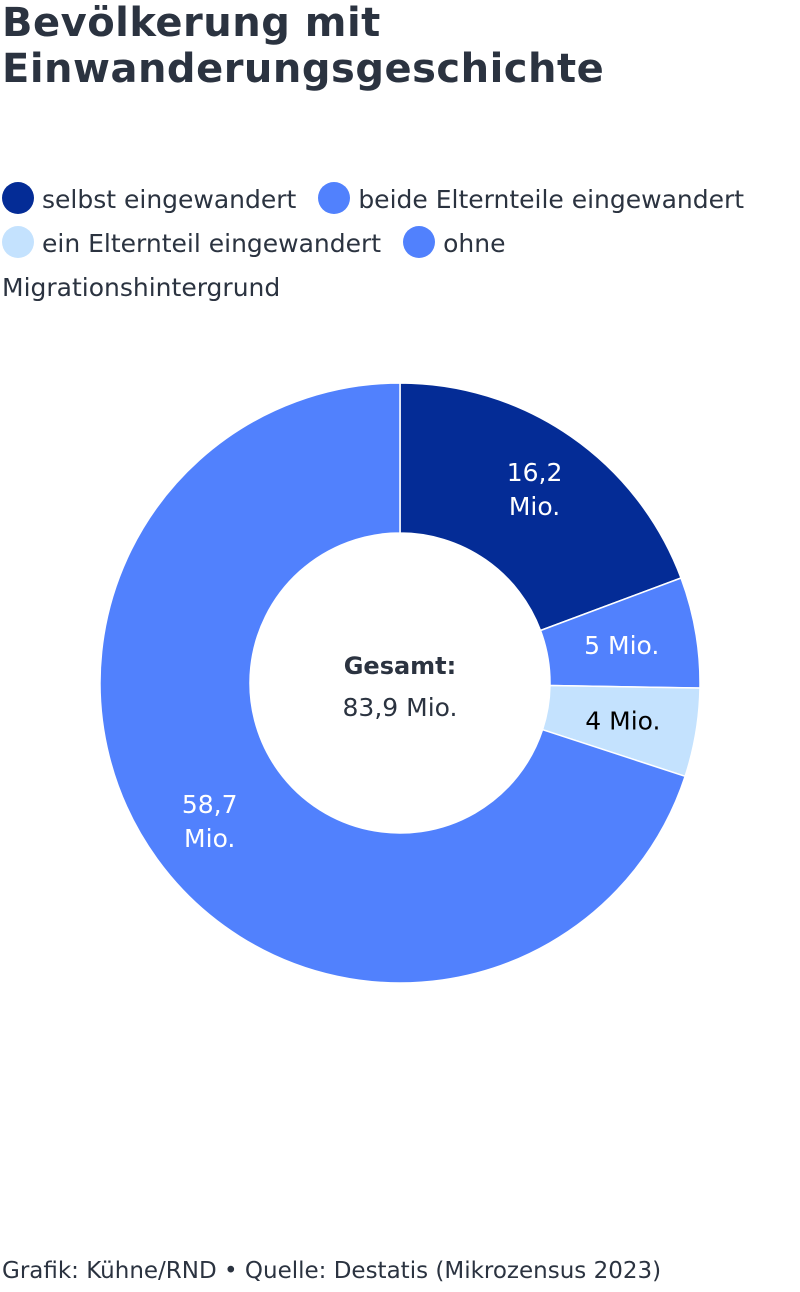 The height and width of the screenshot is (1292, 800). I want to click on legend-label: selbst eingewandert, so click(169, 199).